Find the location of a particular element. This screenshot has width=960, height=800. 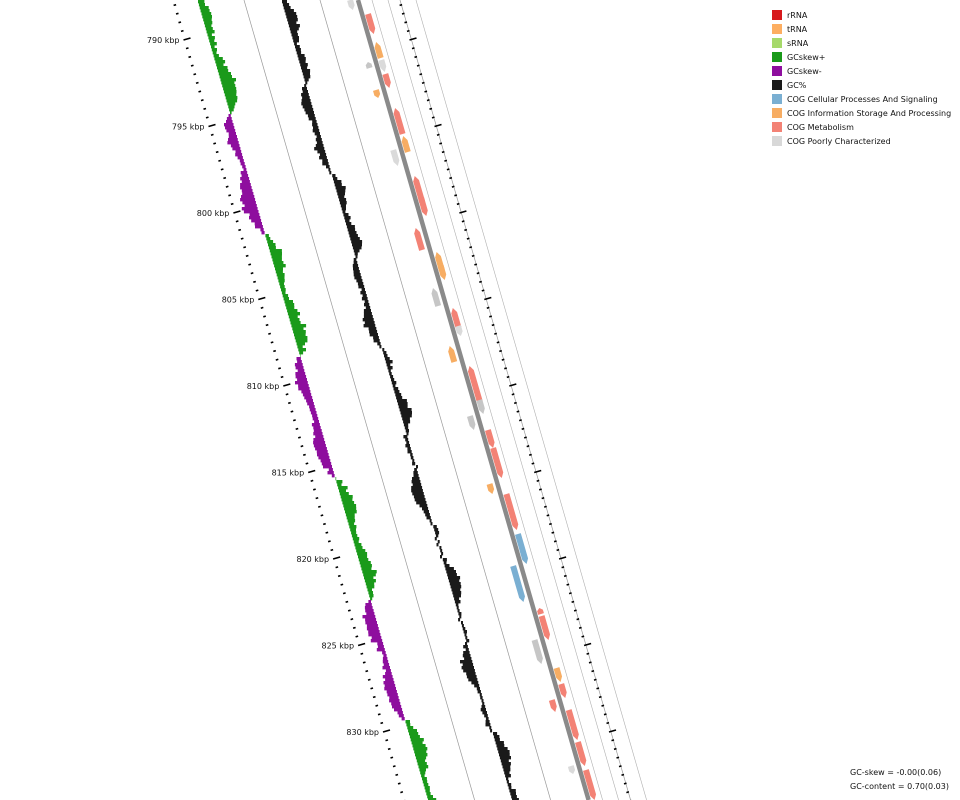

legend-swatch-gc-percent is located at coordinates (777, 85).